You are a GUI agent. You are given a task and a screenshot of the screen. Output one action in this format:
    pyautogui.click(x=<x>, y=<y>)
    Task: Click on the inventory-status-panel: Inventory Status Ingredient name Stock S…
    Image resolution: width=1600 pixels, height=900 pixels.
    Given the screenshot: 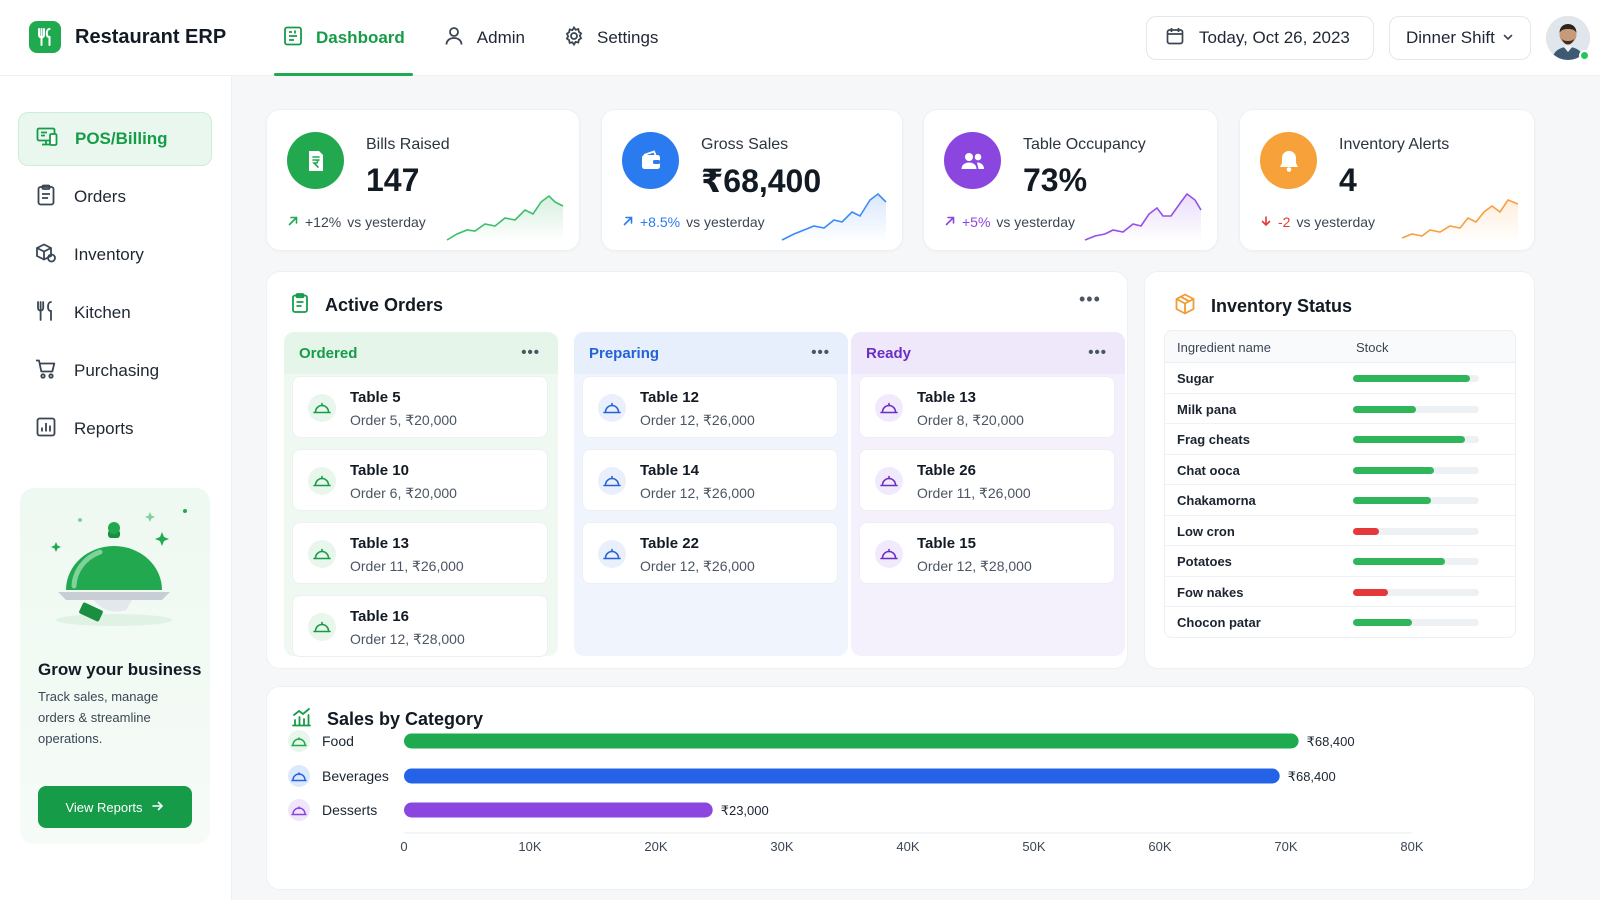 What is the action you would take?
    pyautogui.click(x=1339, y=470)
    